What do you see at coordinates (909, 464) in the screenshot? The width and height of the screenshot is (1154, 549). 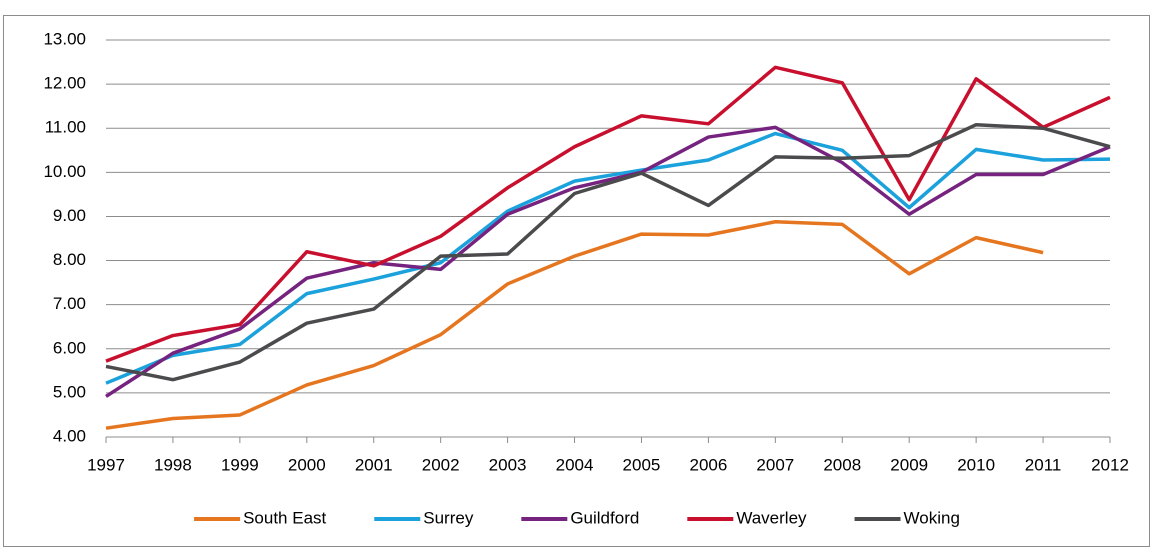 I see `x-tick-label: 2009` at bounding box center [909, 464].